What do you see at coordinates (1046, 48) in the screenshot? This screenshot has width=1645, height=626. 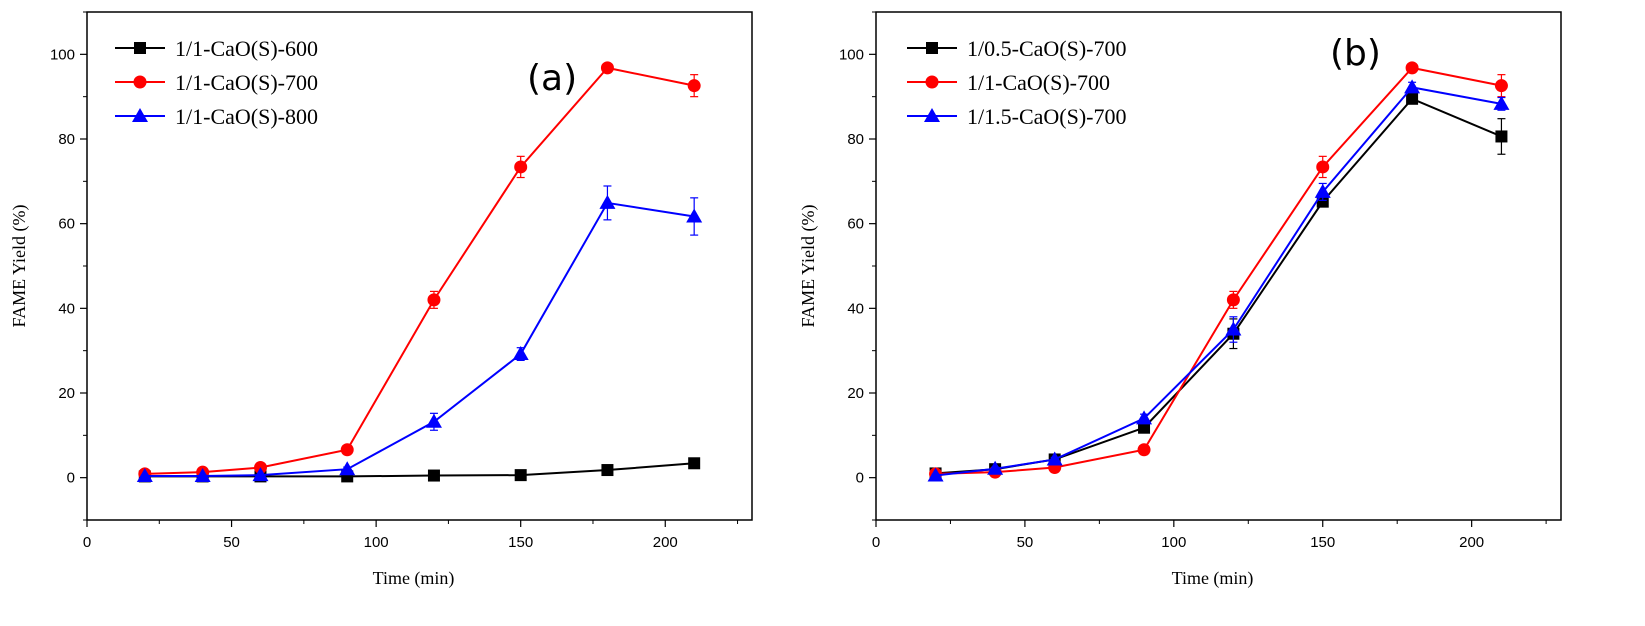 I see `legend-label: 1/0.5-CaO(S)-700` at bounding box center [1046, 48].